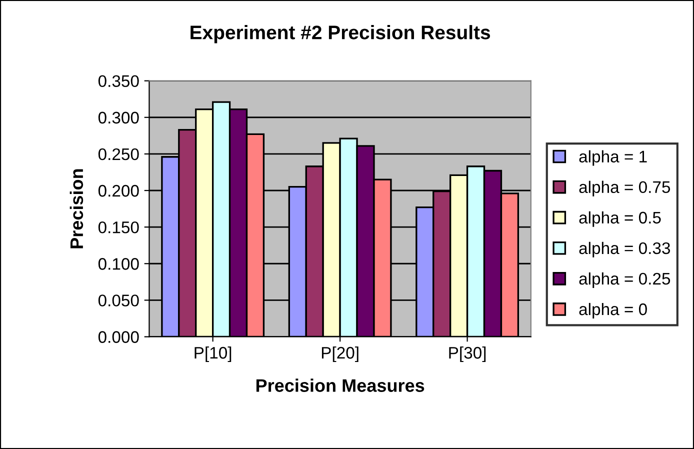 The width and height of the screenshot is (694, 449). What do you see at coordinates (118, 118) in the screenshot?
I see `y-tick-label: 0.300` at bounding box center [118, 118].